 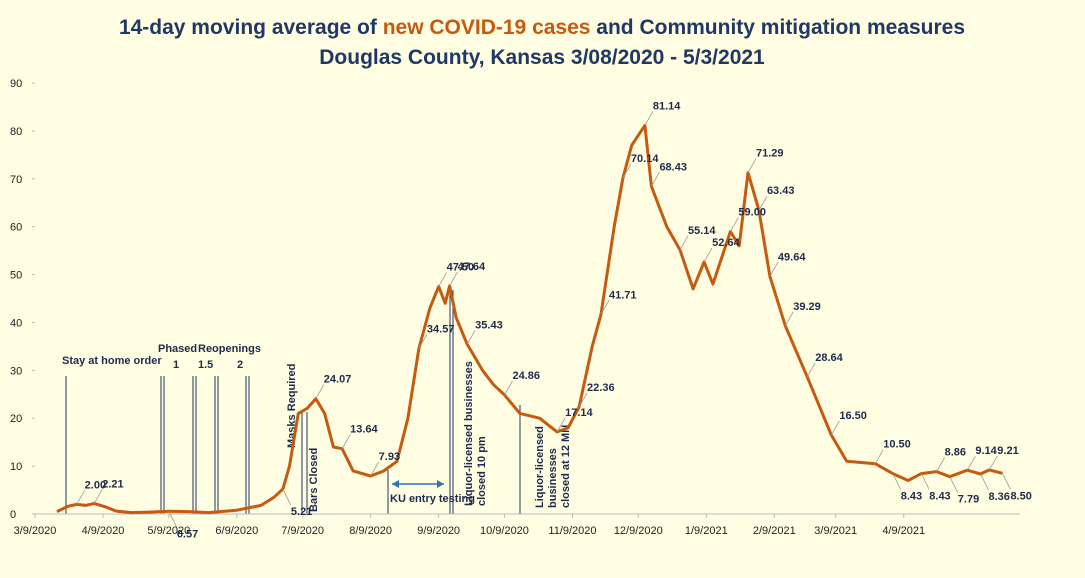 I want to click on x-tick-label: 7/9/2020, so click(x=302, y=531).